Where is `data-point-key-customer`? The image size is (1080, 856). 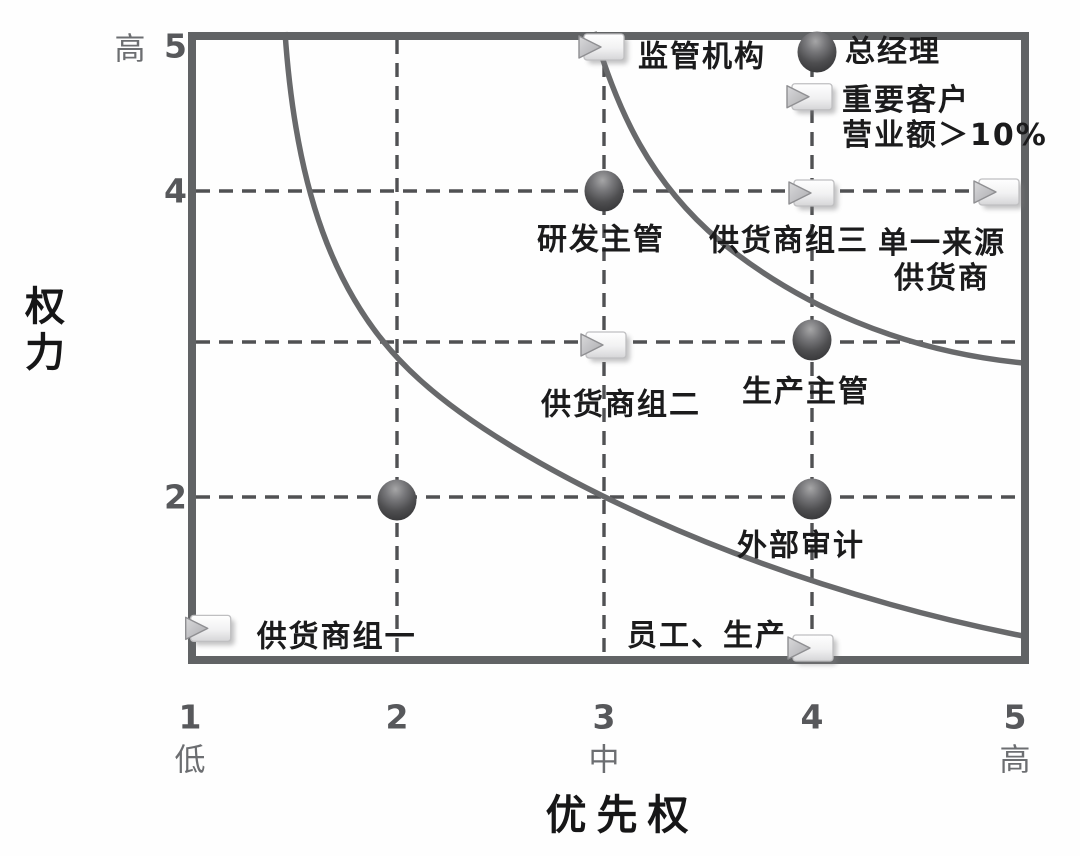 data-point-key-customer is located at coordinates (811, 98).